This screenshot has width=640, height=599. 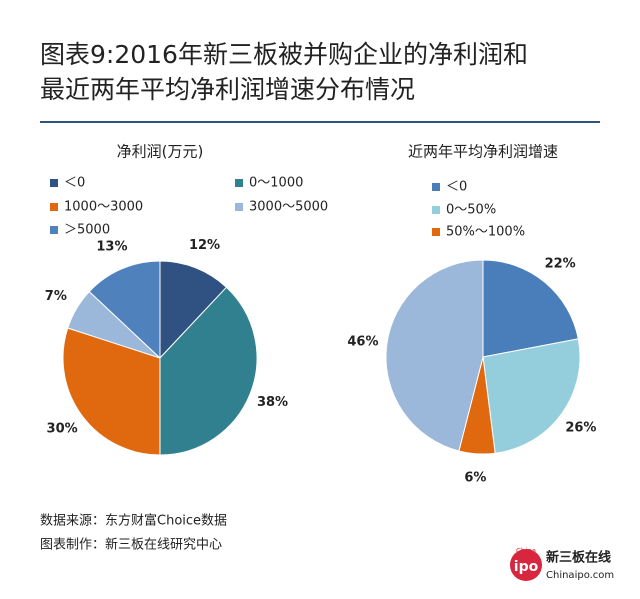 I want to click on data-label: 38%, so click(x=272, y=402).